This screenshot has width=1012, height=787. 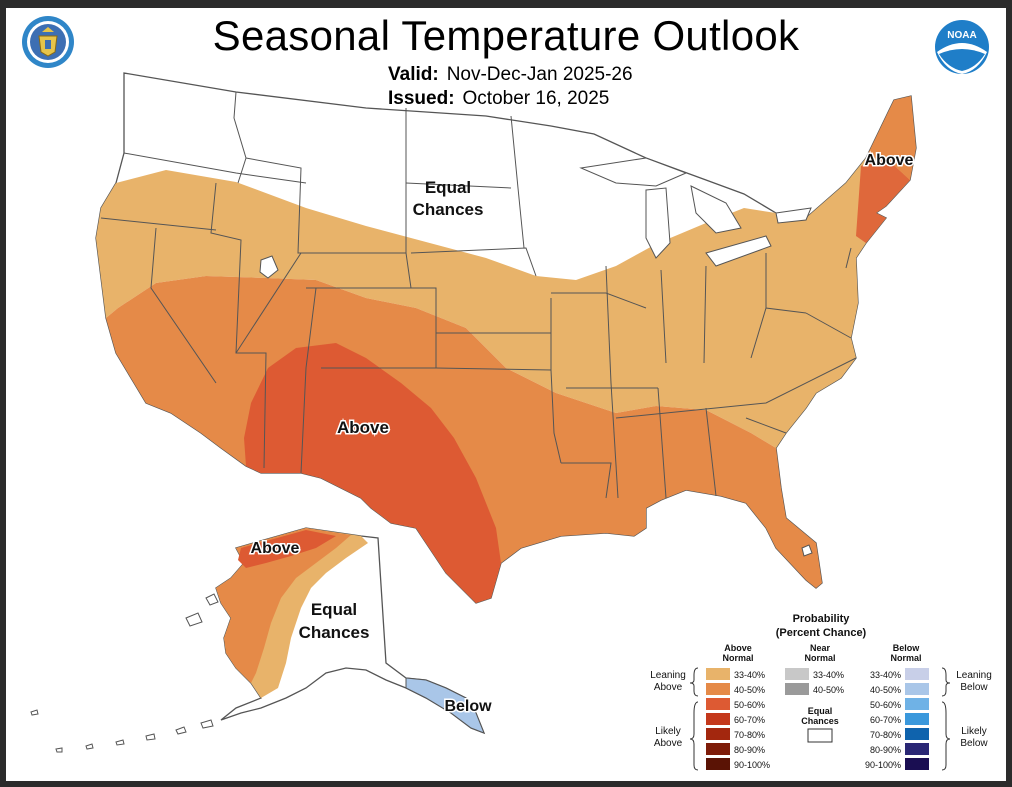 What do you see at coordinates (946, 682) in the screenshot?
I see `legend-brace-leaning-below` at bounding box center [946, 682].